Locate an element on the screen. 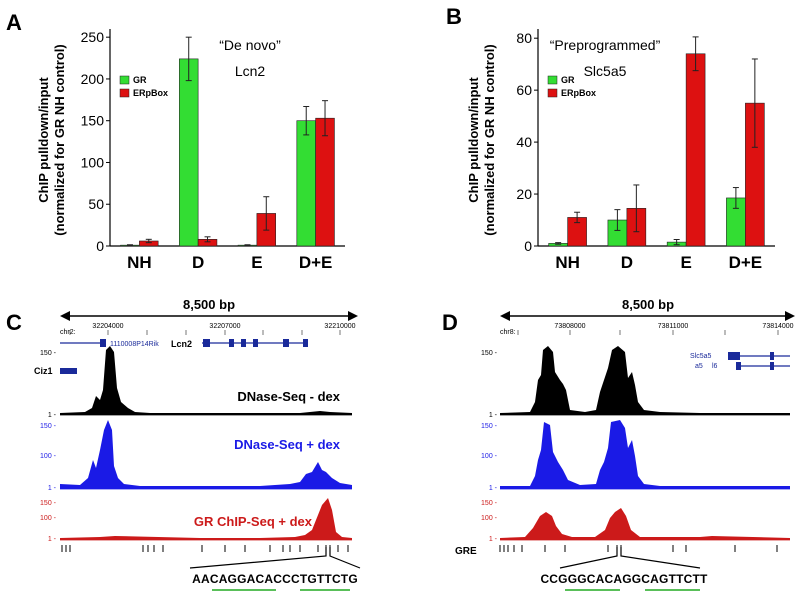  panel-c-chrom: chr2: is located at coordinates (68, 332).